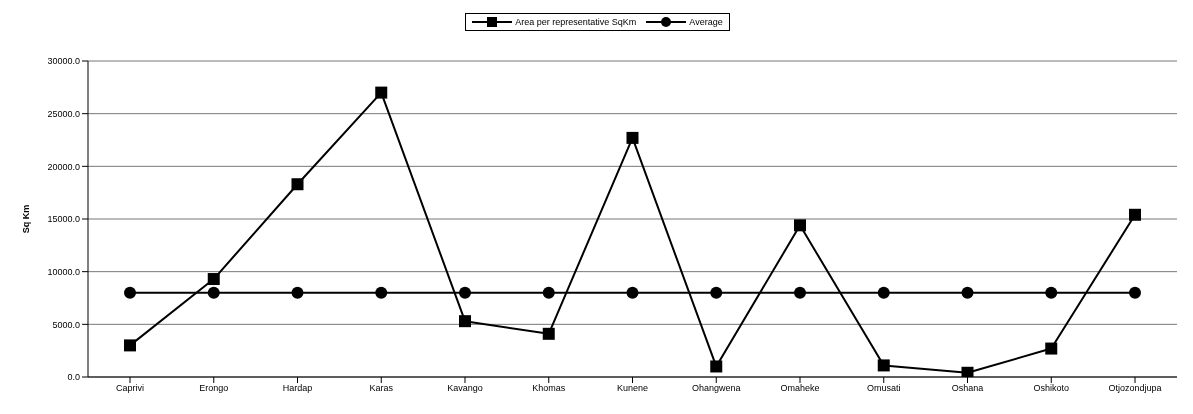 Image resolution: width=1193 pixels, height=414 pixels. Describe the element at coordinates (63, 219) in the screenshot. I see `y-tick-label: 15000.0` at that location.